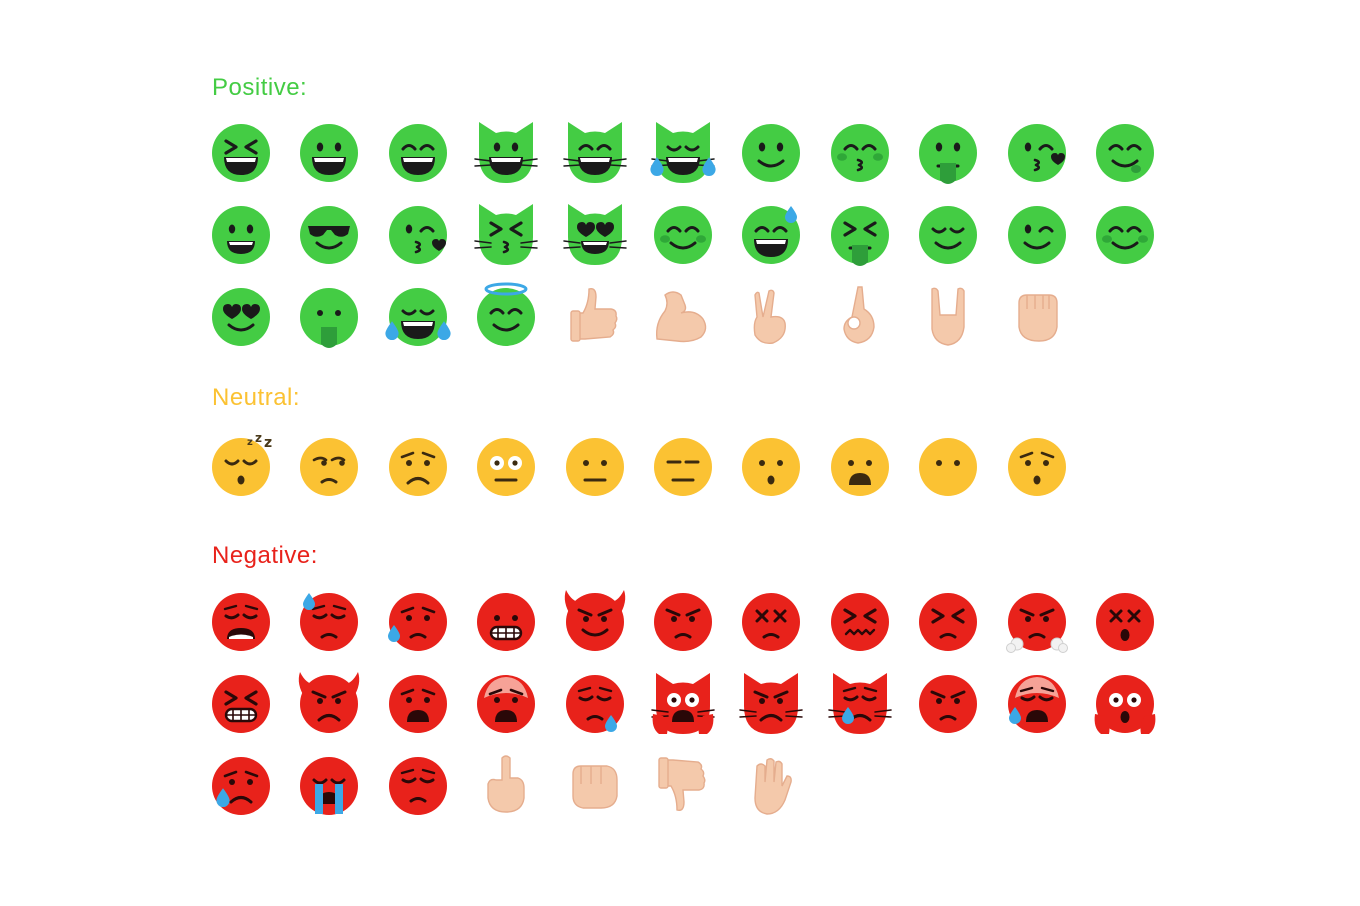 This screenshot has height=906, width=1360. I want to click on sleeping-icon: z z z, so click(241, 465).